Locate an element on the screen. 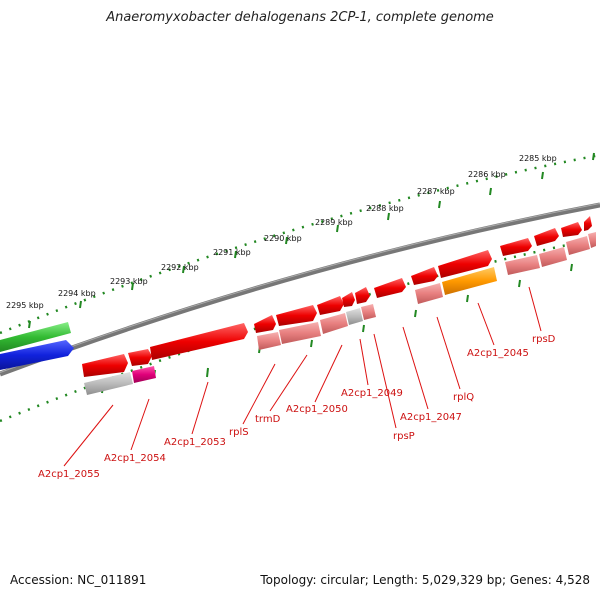  gene-label: A2cp1_2047 is located at coordinates (431, 417).